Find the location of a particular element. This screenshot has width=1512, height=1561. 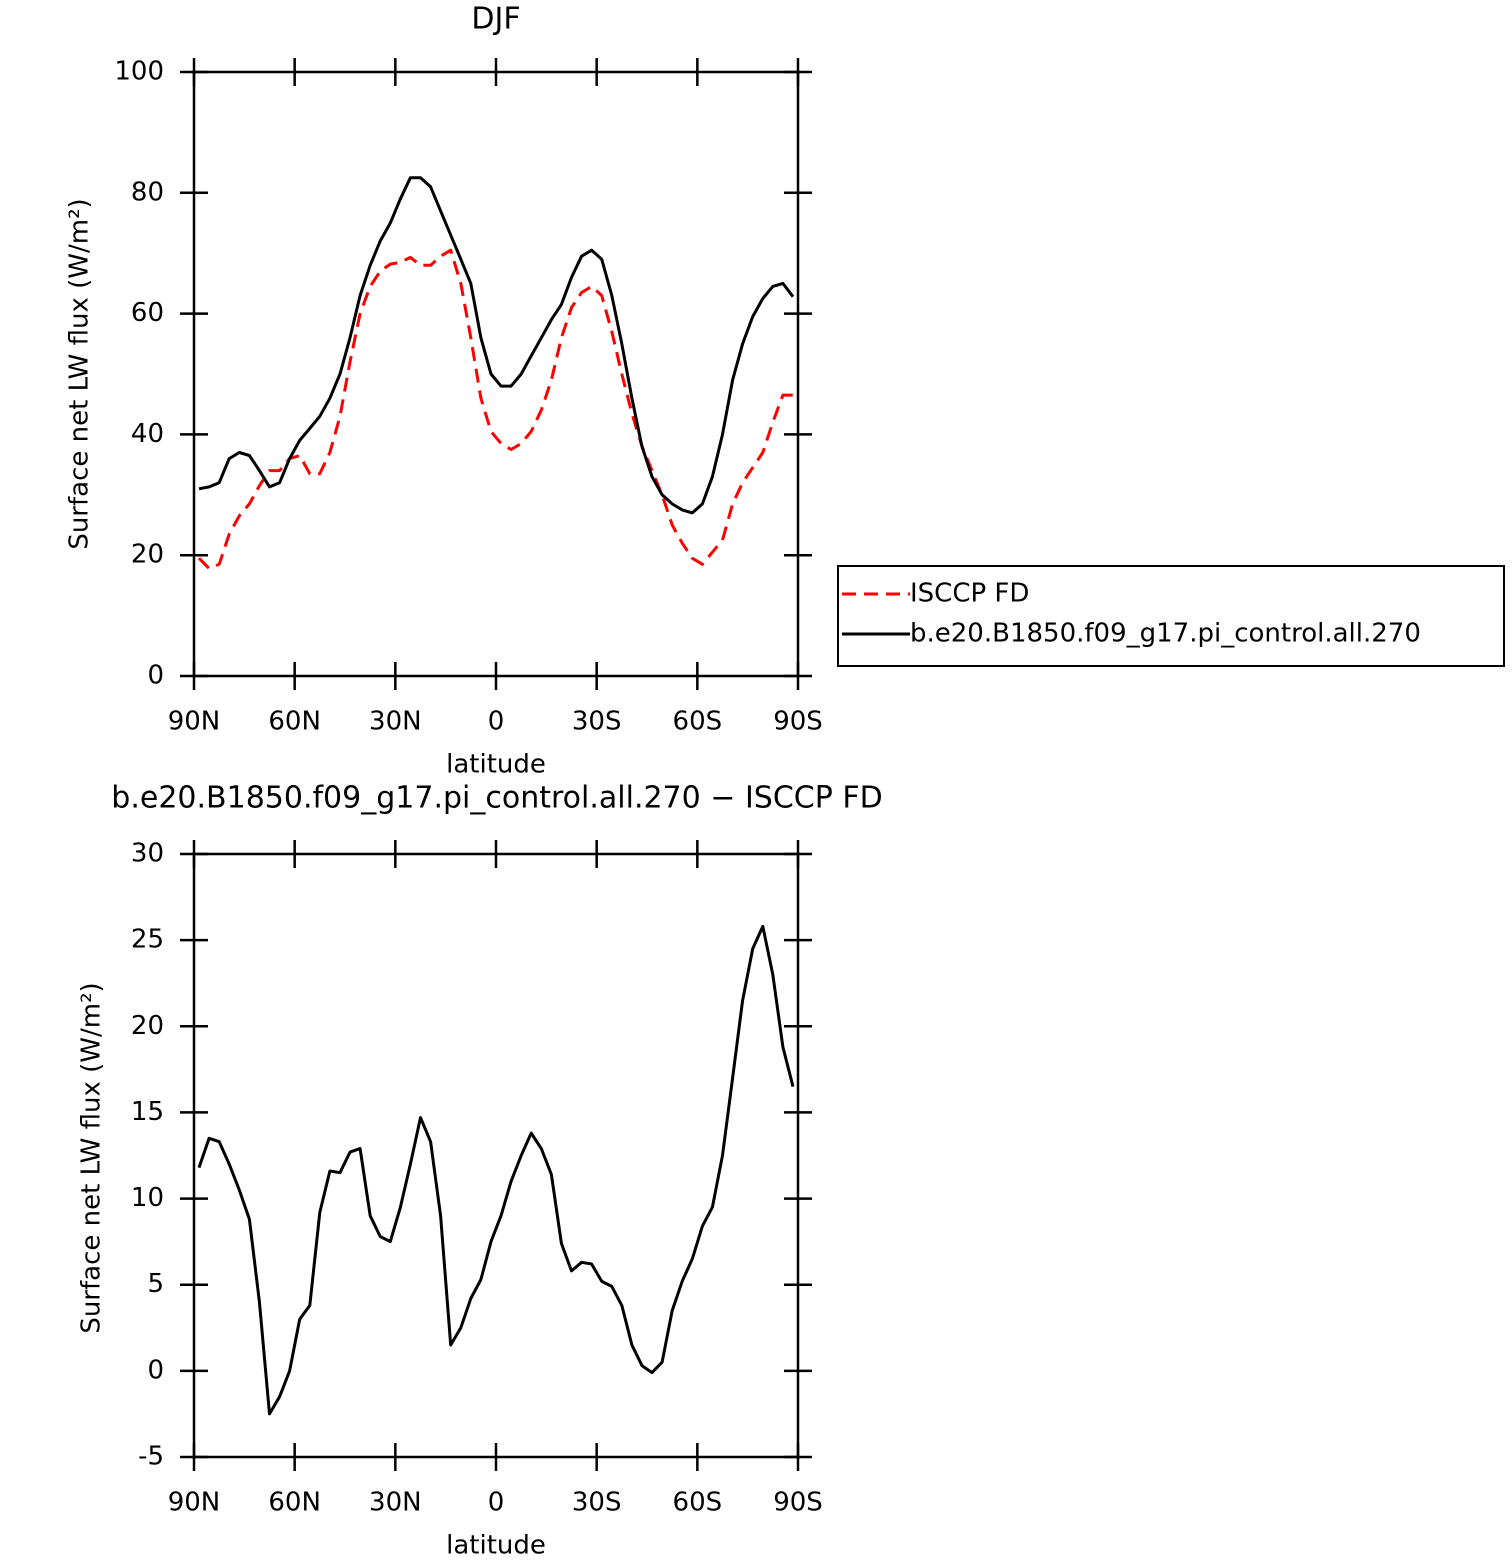

y-tick-label: 15 is located at coordinates (147, 1112).